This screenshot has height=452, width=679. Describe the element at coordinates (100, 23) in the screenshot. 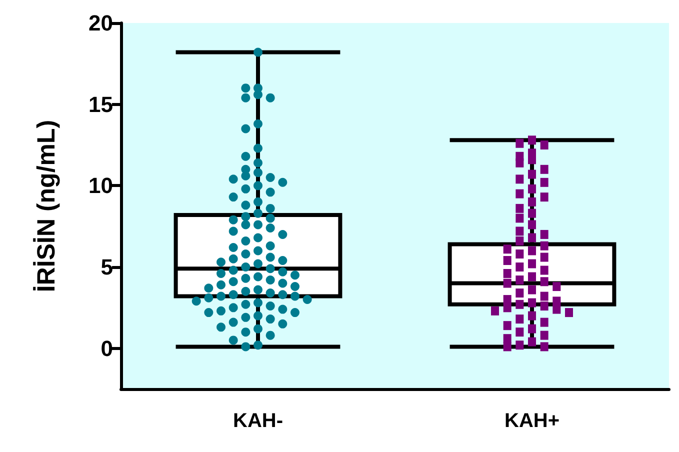

I see `y-tick-label: 20` at that location.